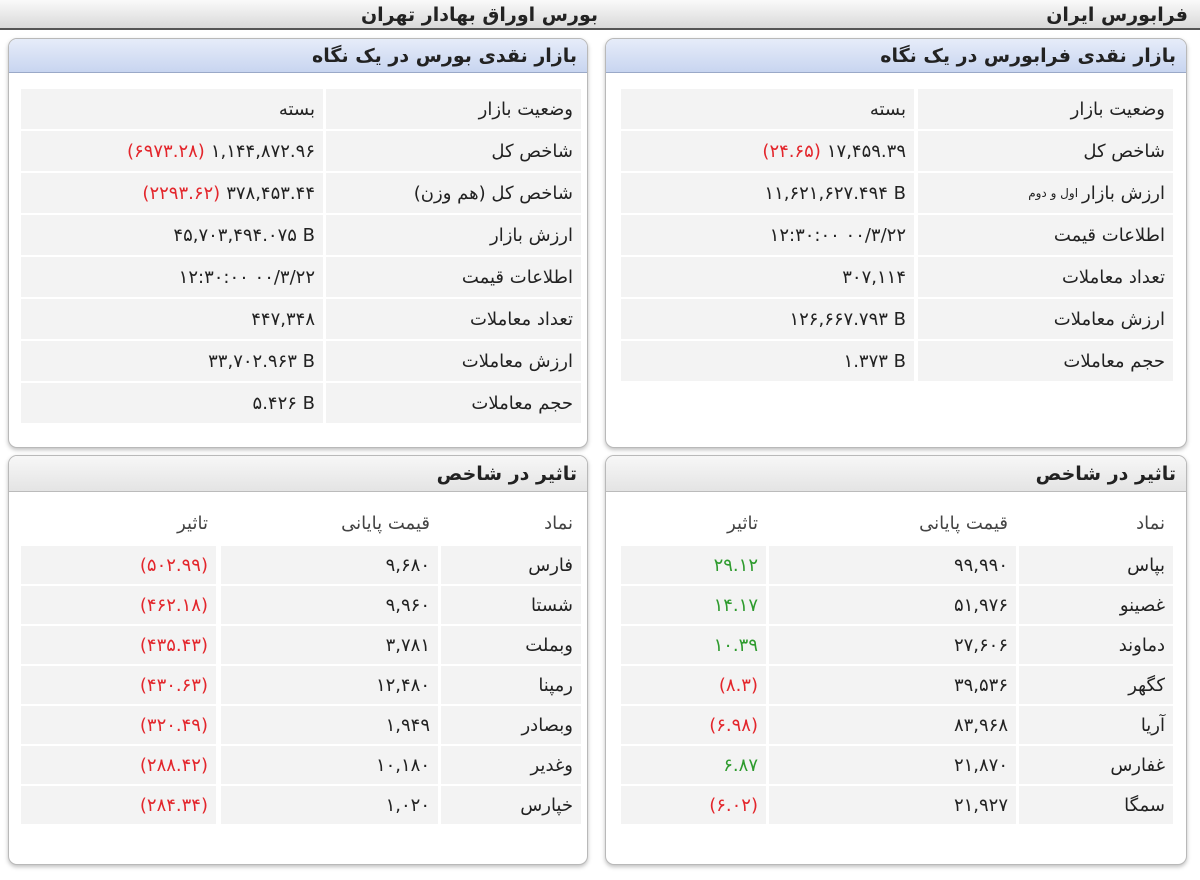  Describe the element at coordinates (740, 765) in the screenshot. I see `impact: ۶.۸۷` at that location.